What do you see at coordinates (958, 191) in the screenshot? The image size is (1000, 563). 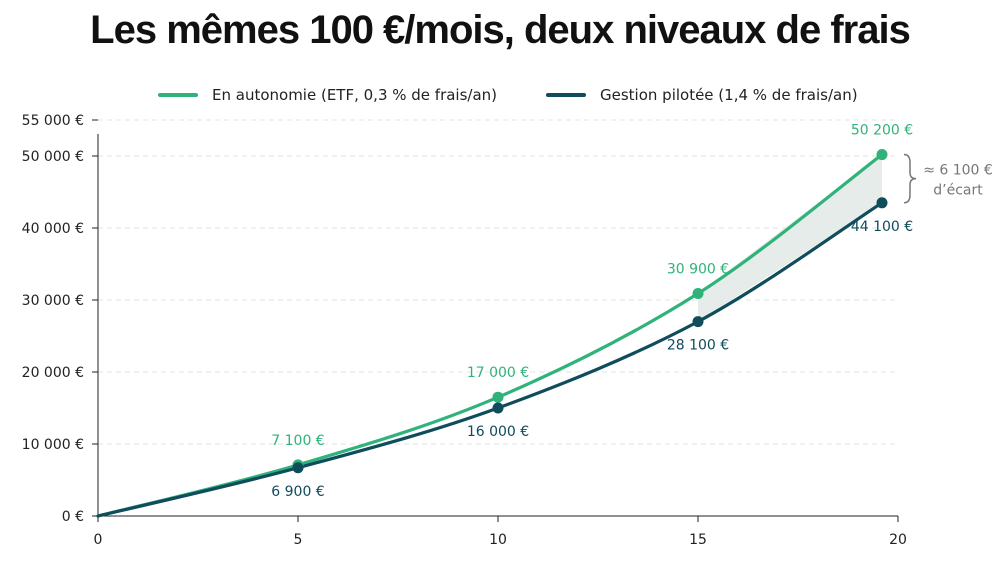 I see `gap-label-line-2: d’écart` at bounding box center [958, 191].